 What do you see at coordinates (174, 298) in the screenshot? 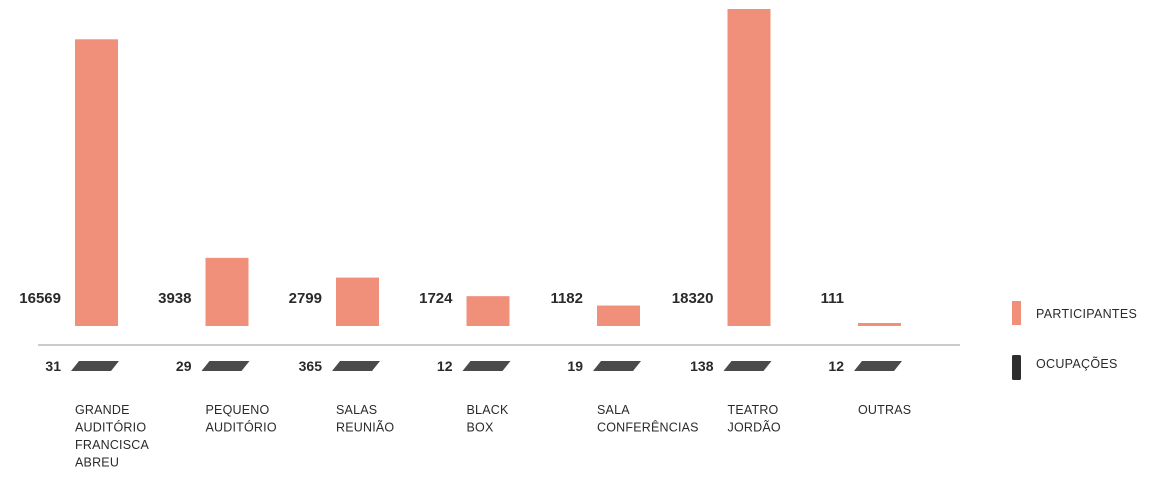
I see `participantes-value-label: 3938` at bounding box center [174, 298].